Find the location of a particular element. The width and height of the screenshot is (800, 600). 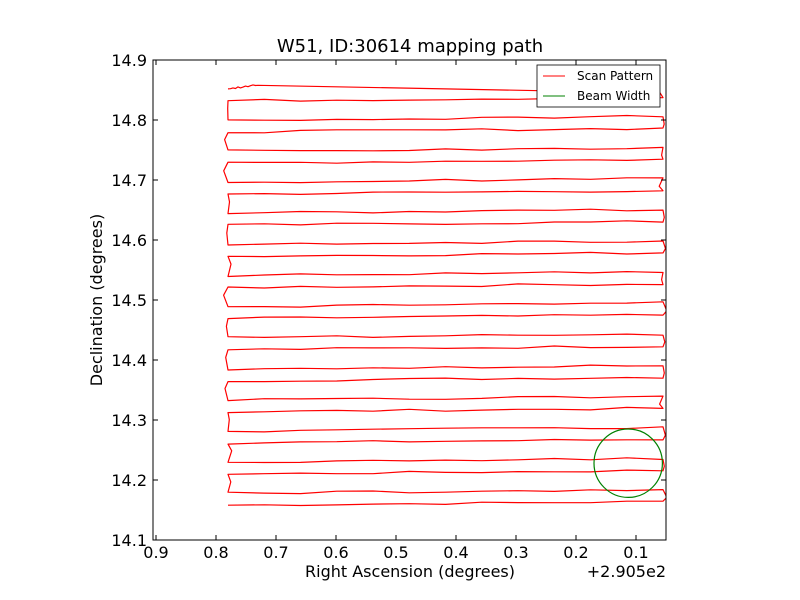

y-tick-label: 14.7 is located at coordinates (129, 180).